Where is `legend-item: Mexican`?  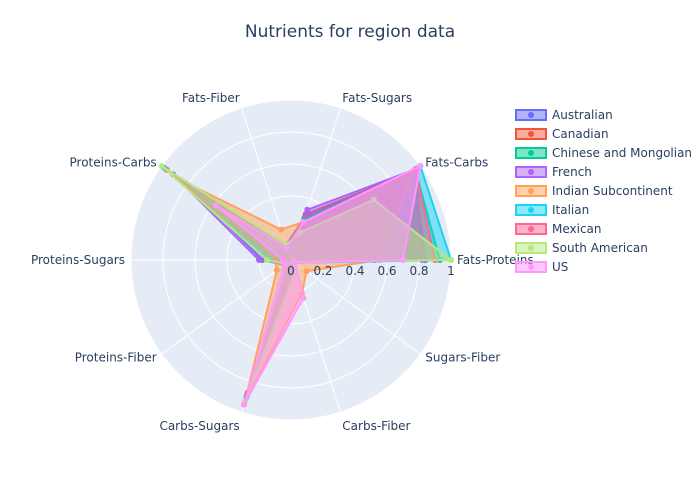 legend-item: Mexican is located at coordinates (558, 229).